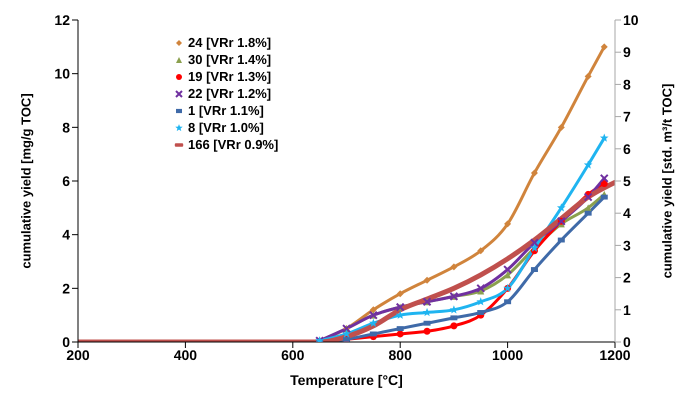 The width and height of the screenshot is (693, 405). What do you see at coordinates (627, 245) in the screenshot?
I see `y2-tick-label: 3` at bounding box center [627, 245].